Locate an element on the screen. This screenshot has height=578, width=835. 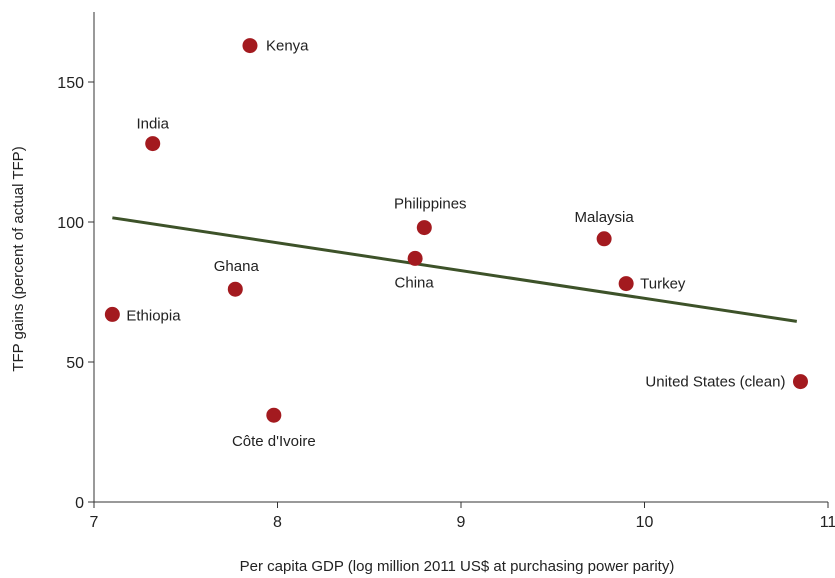
x-tick-label: 7 is located at coordinates (94, 522).